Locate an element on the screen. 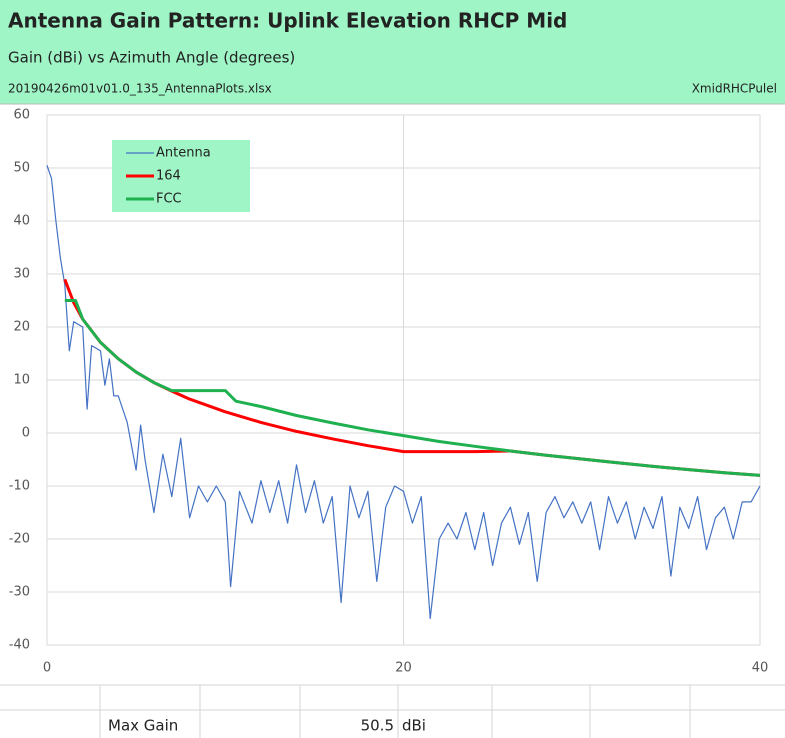  y-tick-label: -40 is located at coordinates (19, 645).